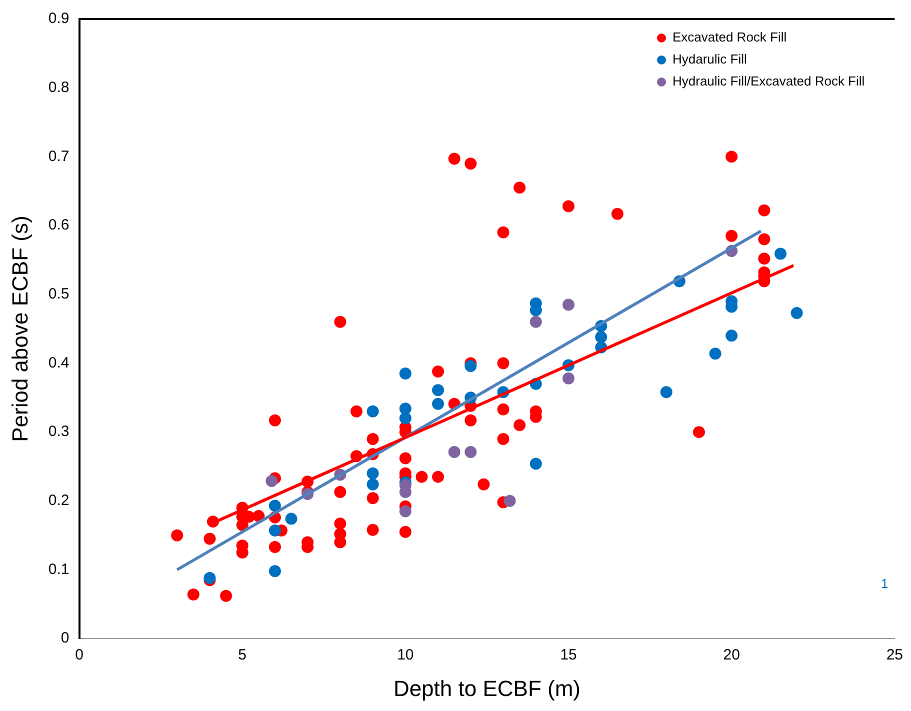  I want to click on x-tick-label: 0, so click(79, 655).